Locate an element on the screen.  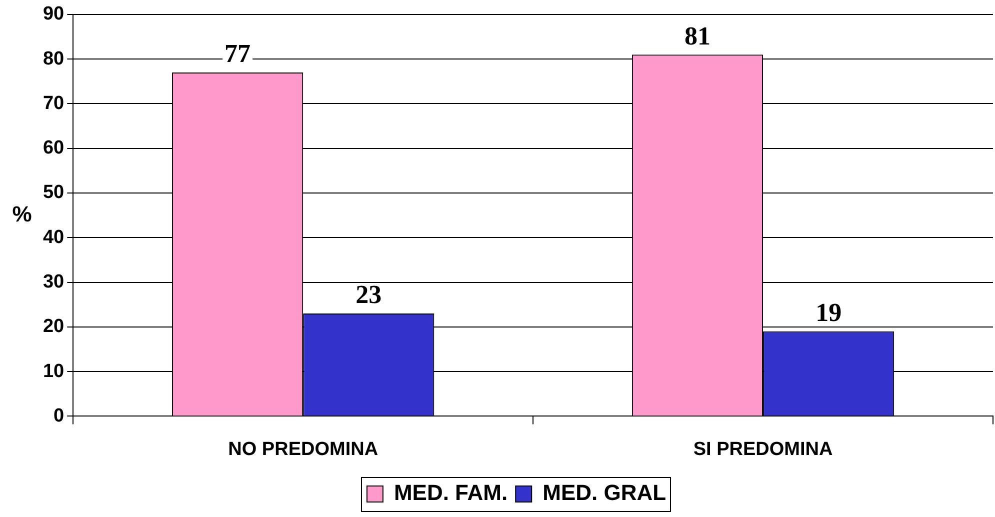
y-tick-label: 20 is located at coordinates (53, 327).